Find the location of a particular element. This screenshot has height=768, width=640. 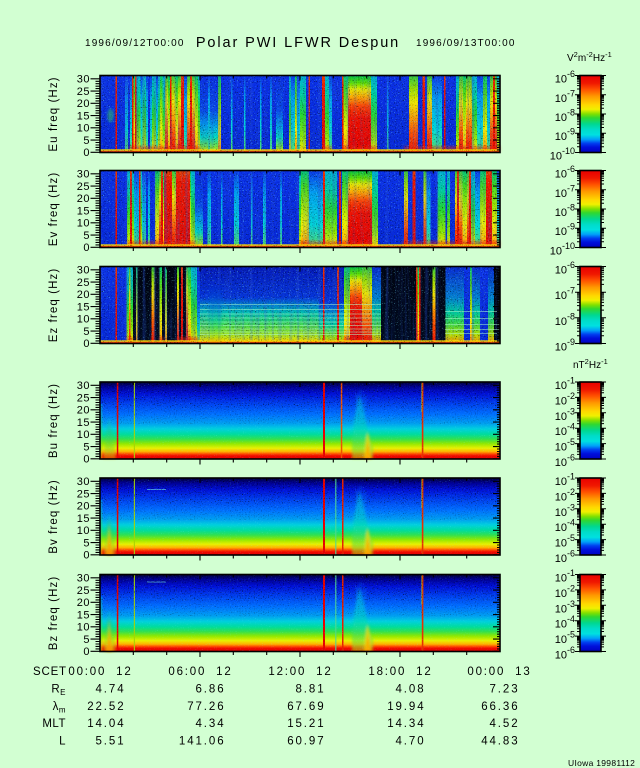

svg-text: Polar PWI LFWR Despun is located at coordinates (298, 43).